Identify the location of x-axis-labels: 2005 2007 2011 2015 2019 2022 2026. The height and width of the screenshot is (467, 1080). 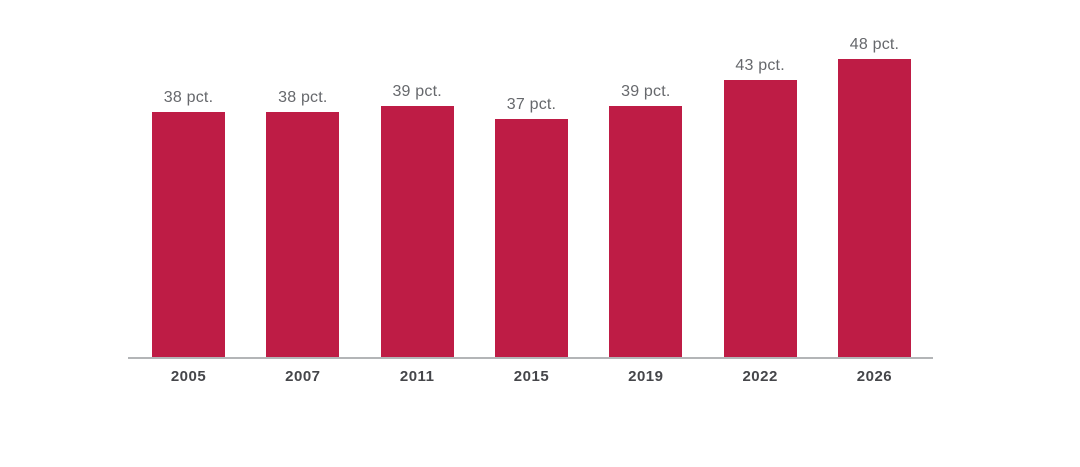
(530, 376).